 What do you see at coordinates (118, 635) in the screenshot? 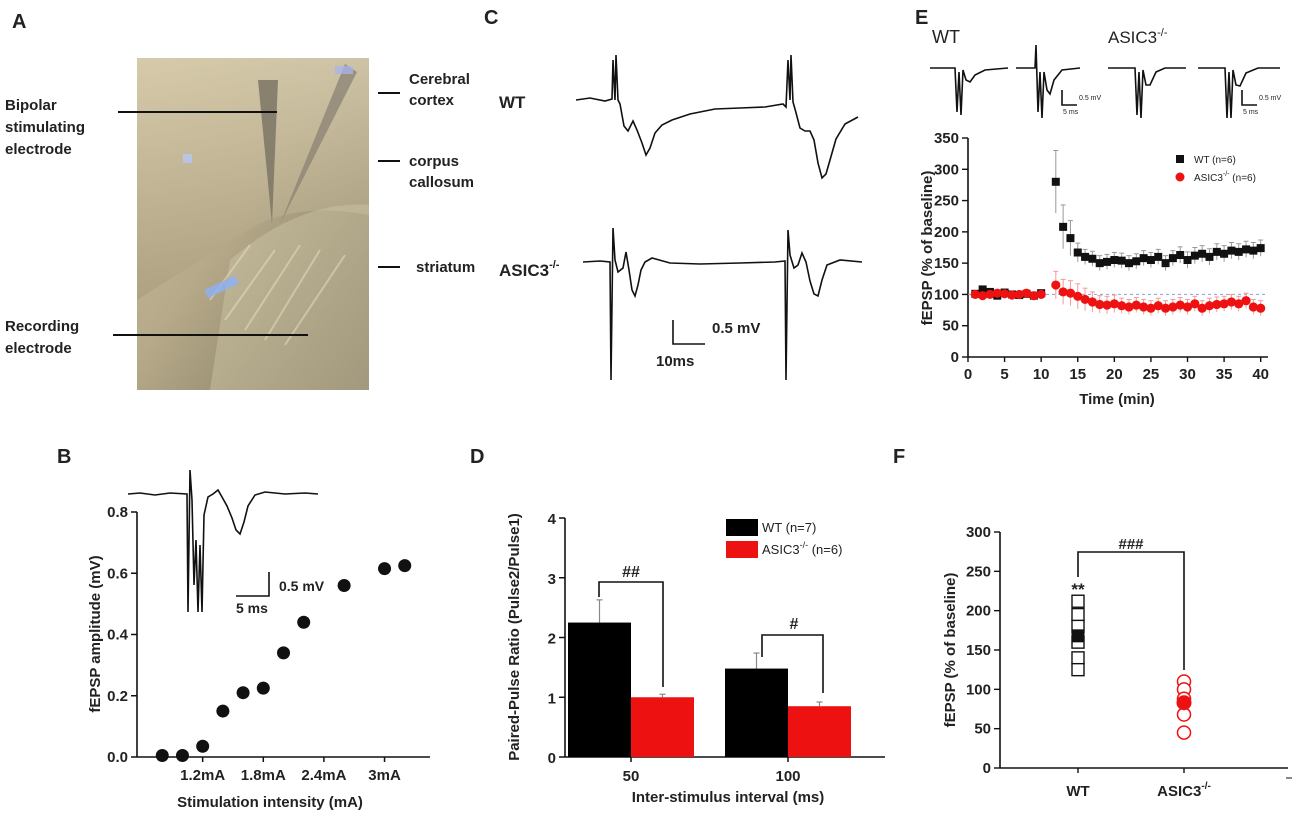
I see `b-y-tick-label: 0.4` at bounding box center [118, 635].